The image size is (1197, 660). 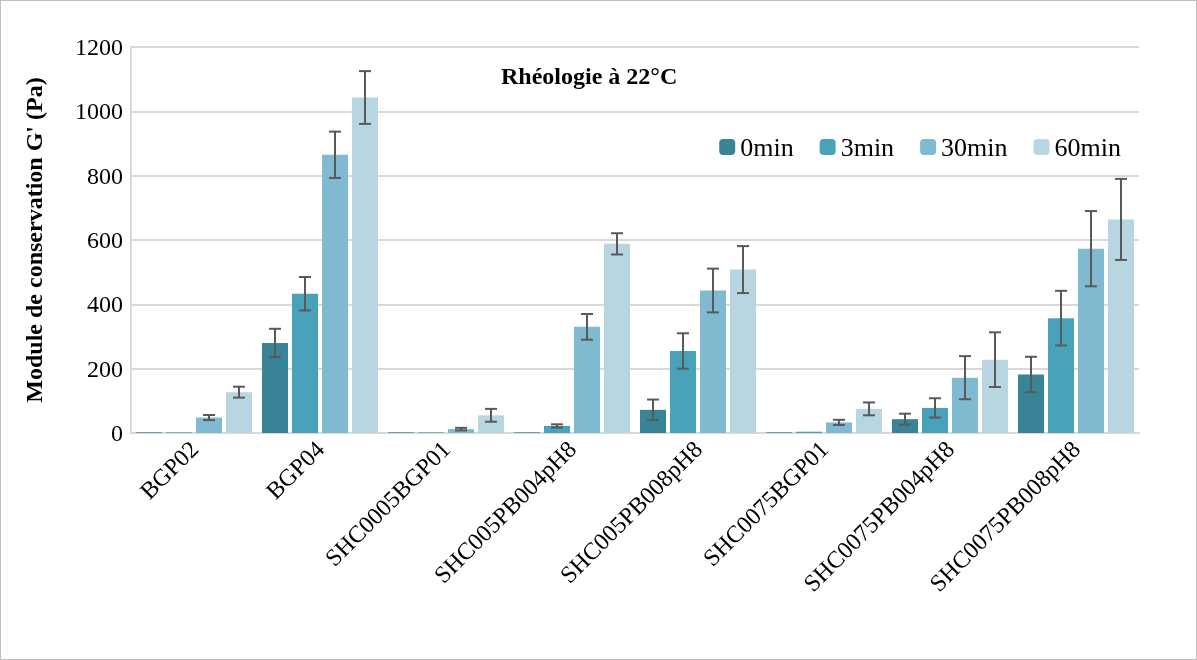 What do you see at coordinates (974, 147) in the screenshot?
I see `legend-label: 30min` at bounding box center [974, 147].